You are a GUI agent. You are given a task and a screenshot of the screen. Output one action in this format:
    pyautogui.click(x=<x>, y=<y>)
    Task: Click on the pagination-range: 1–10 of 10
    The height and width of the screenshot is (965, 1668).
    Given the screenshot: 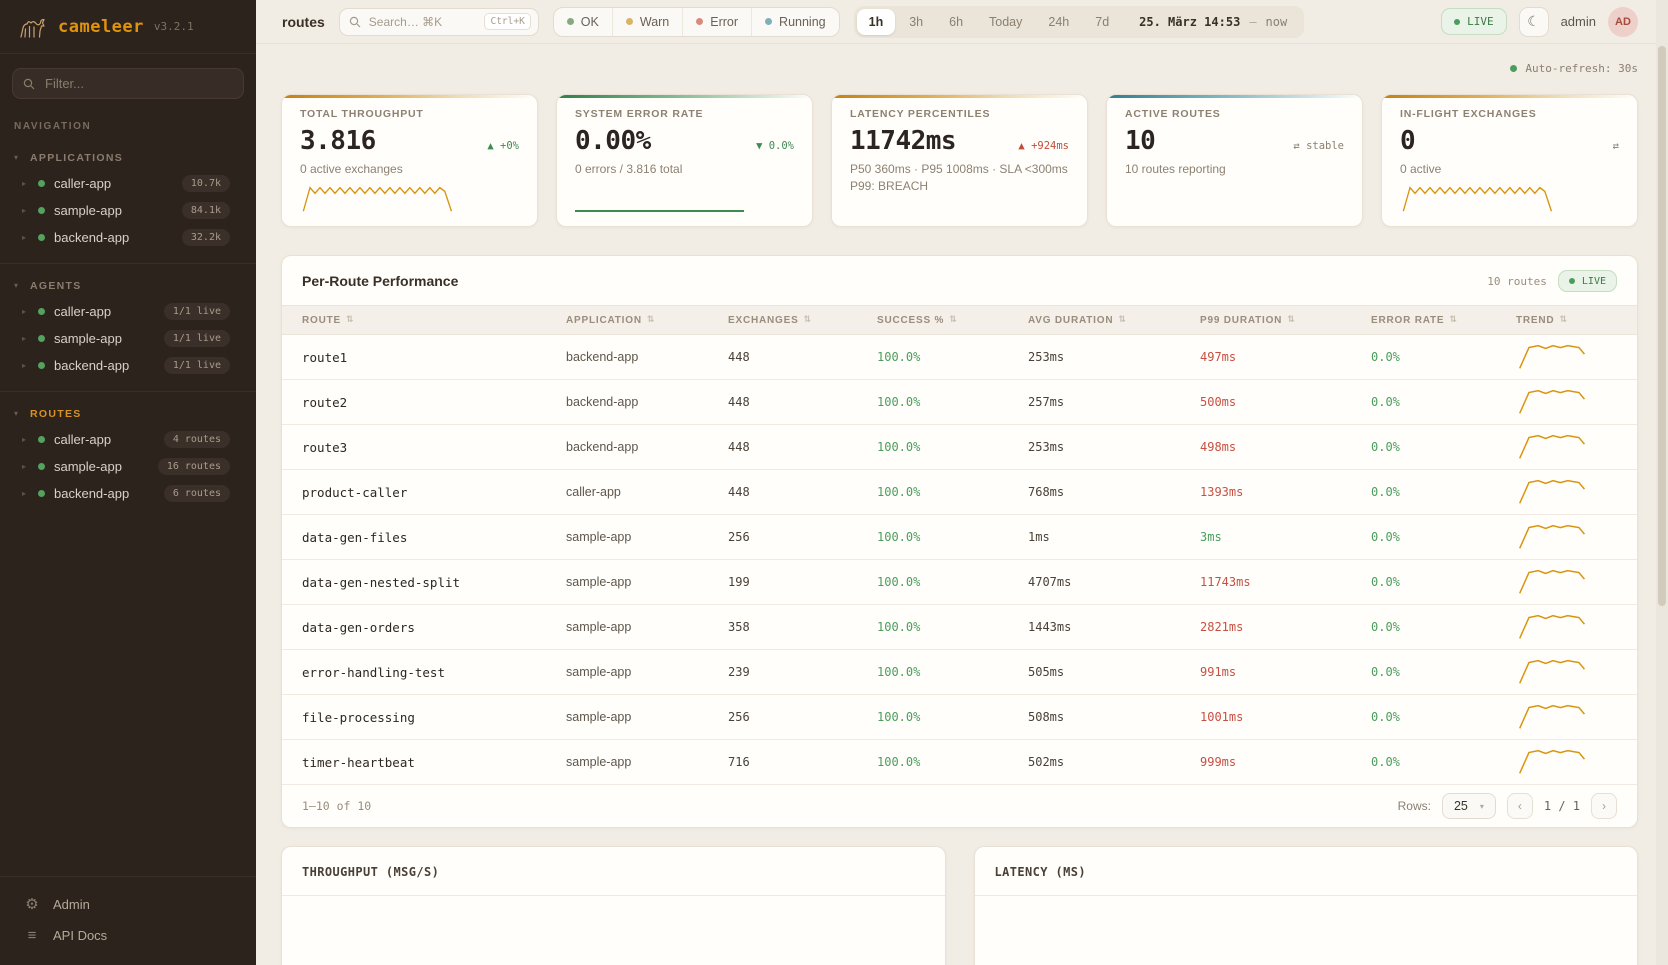 What is the action you would take?
    pyautogui.click(x=337, y=806)
    